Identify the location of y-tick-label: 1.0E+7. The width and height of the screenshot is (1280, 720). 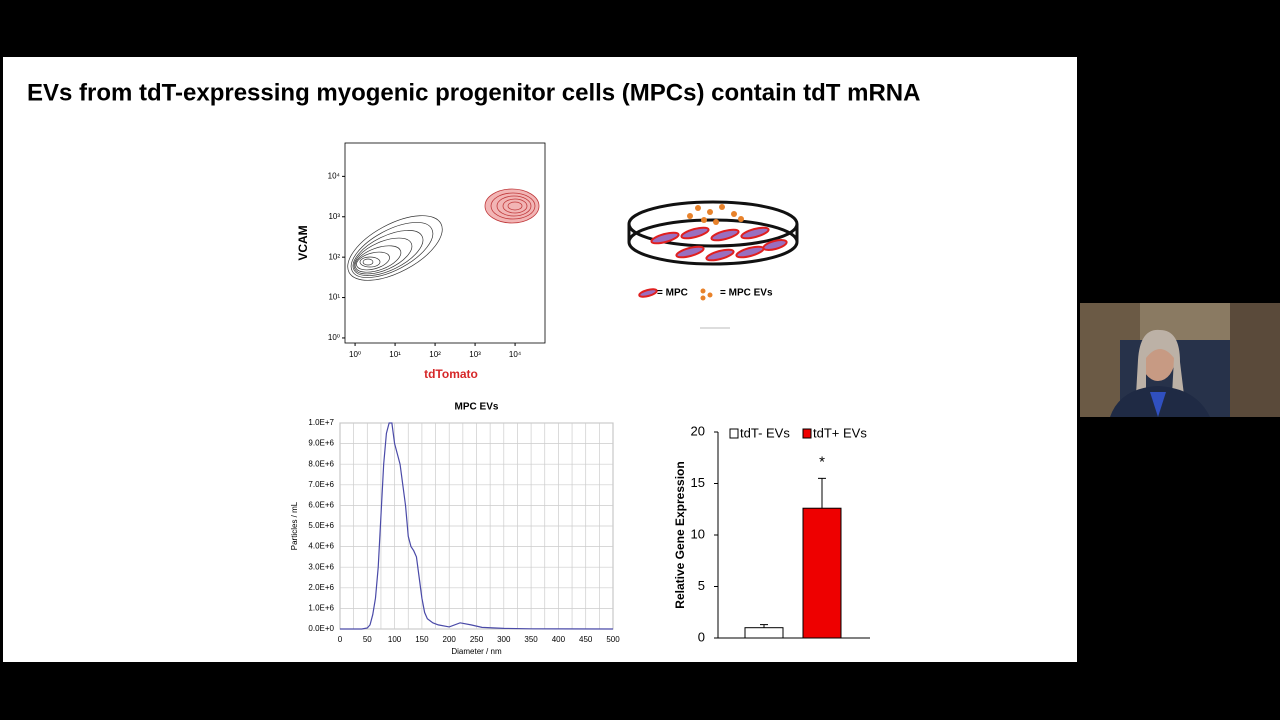
(321, 422).